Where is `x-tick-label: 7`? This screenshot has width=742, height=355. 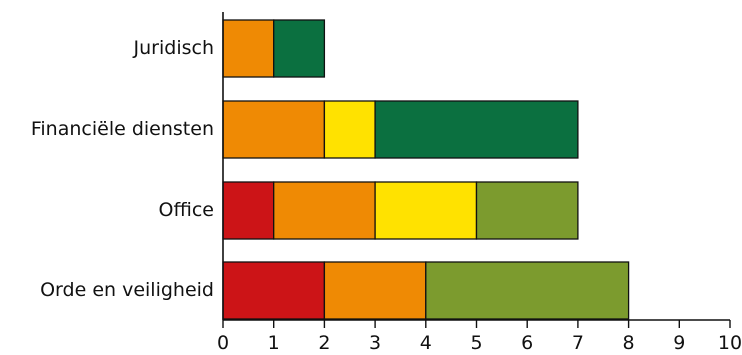 x-tick-label: 7 is located at coordinates (578, 343).